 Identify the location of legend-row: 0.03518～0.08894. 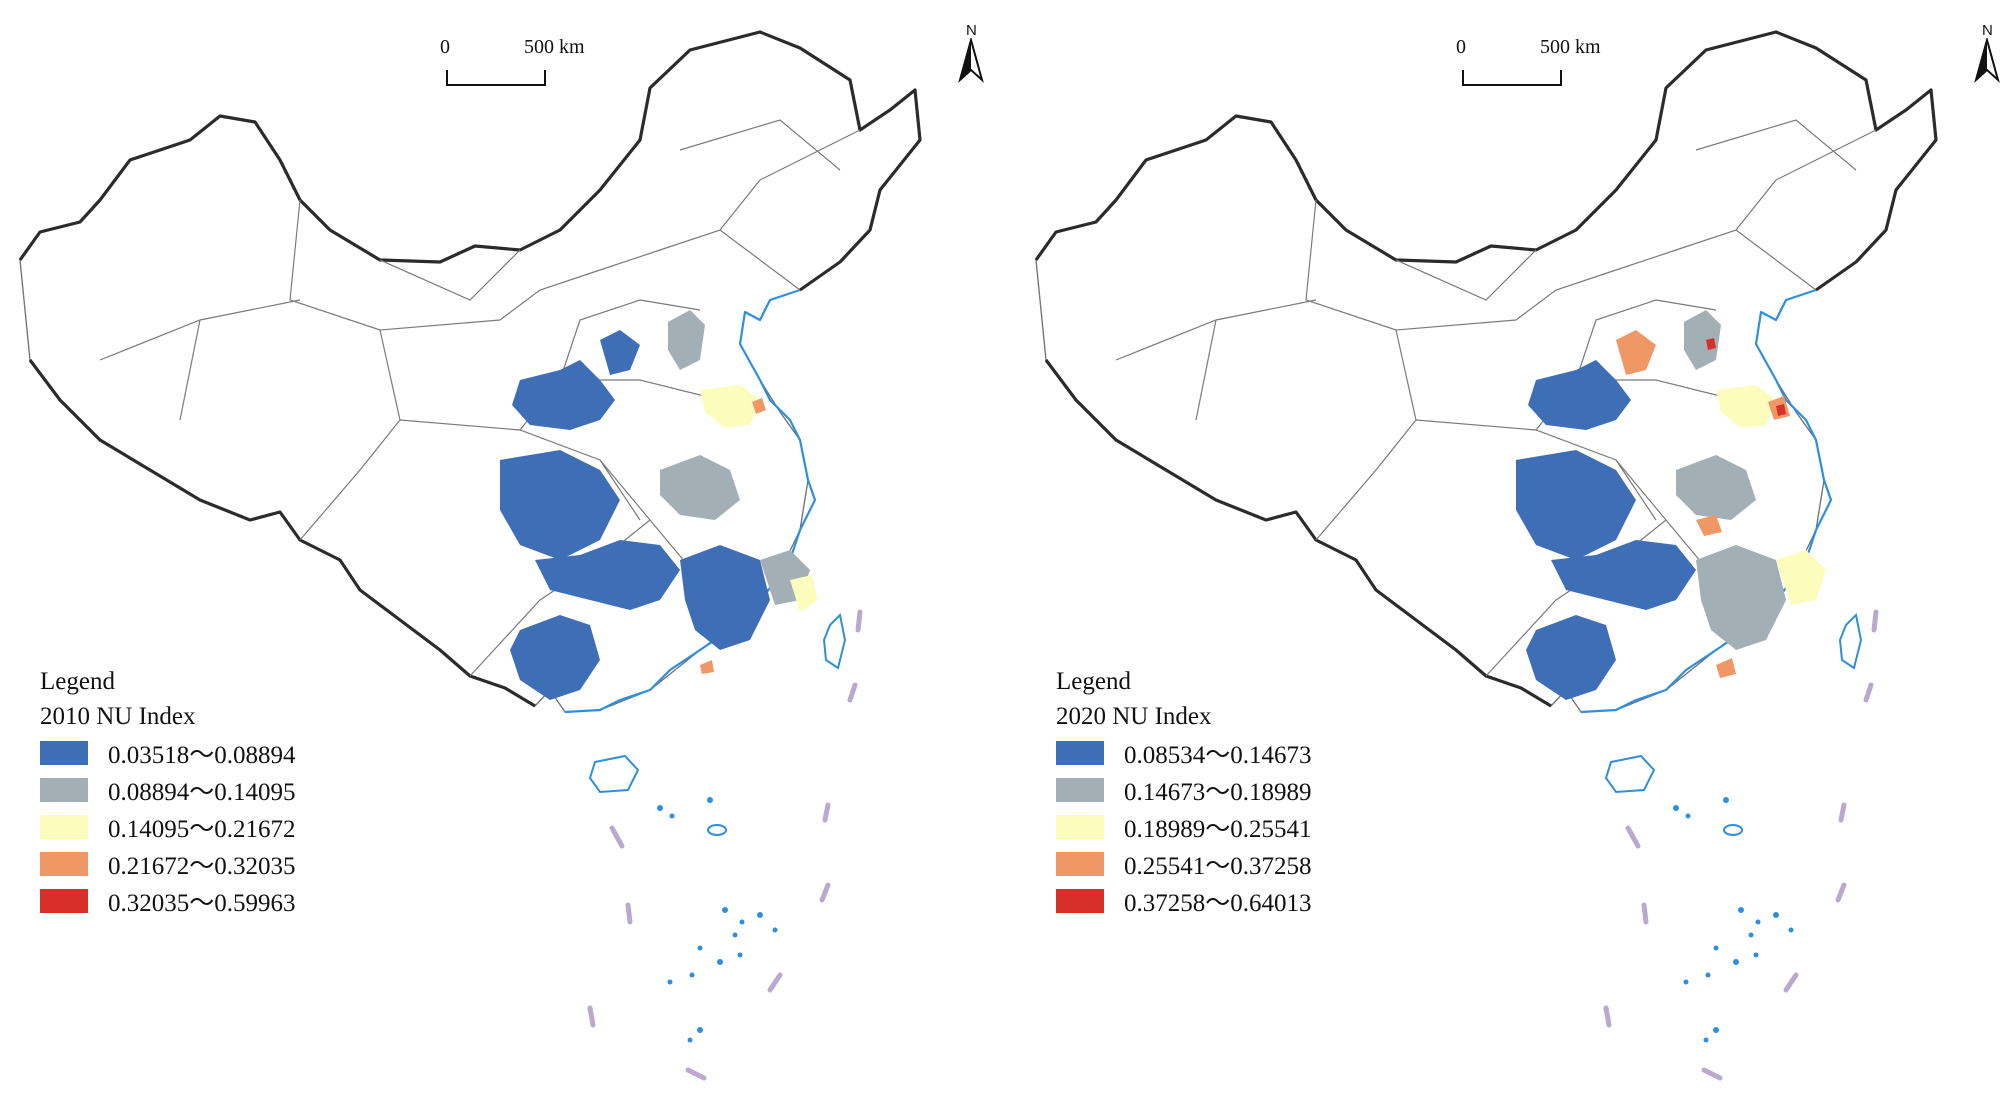
(168, 752).